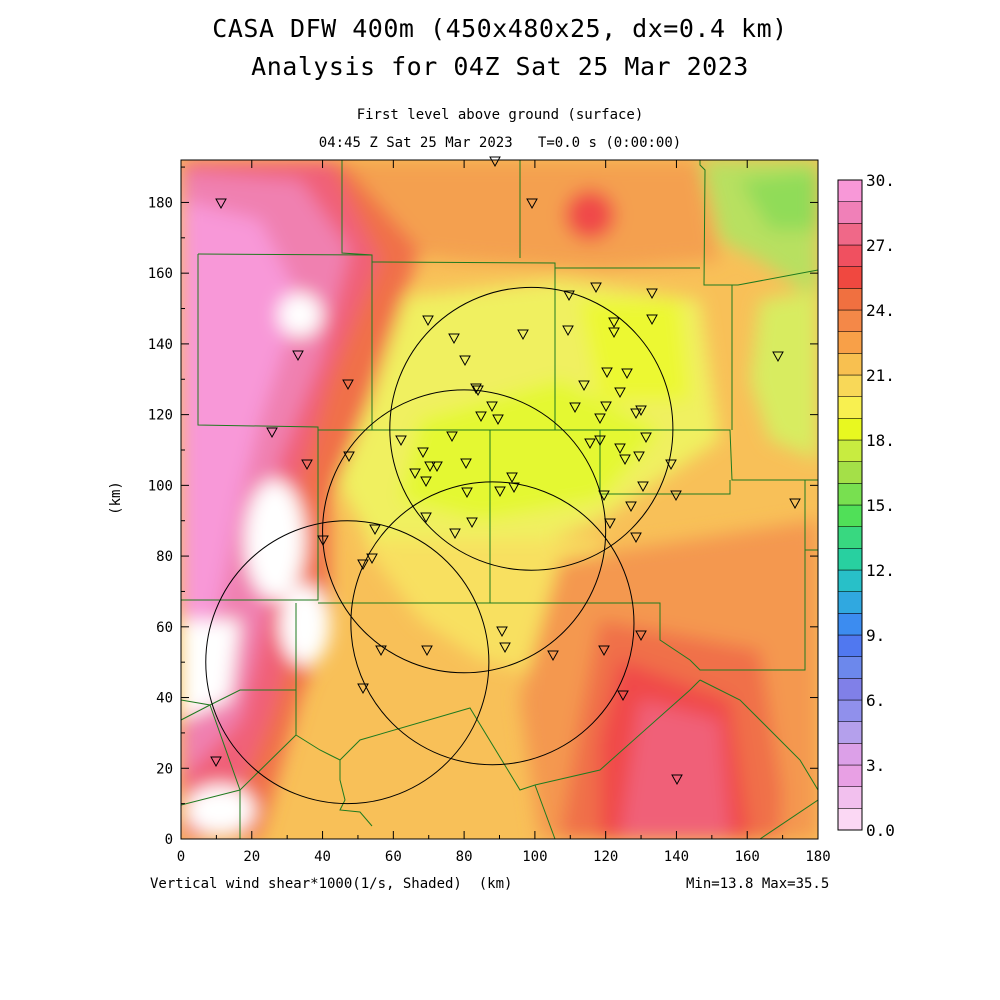  Describe the element at coordinates (164, 557) in the screenshot. I see `y-tick-label: 80` at that location.